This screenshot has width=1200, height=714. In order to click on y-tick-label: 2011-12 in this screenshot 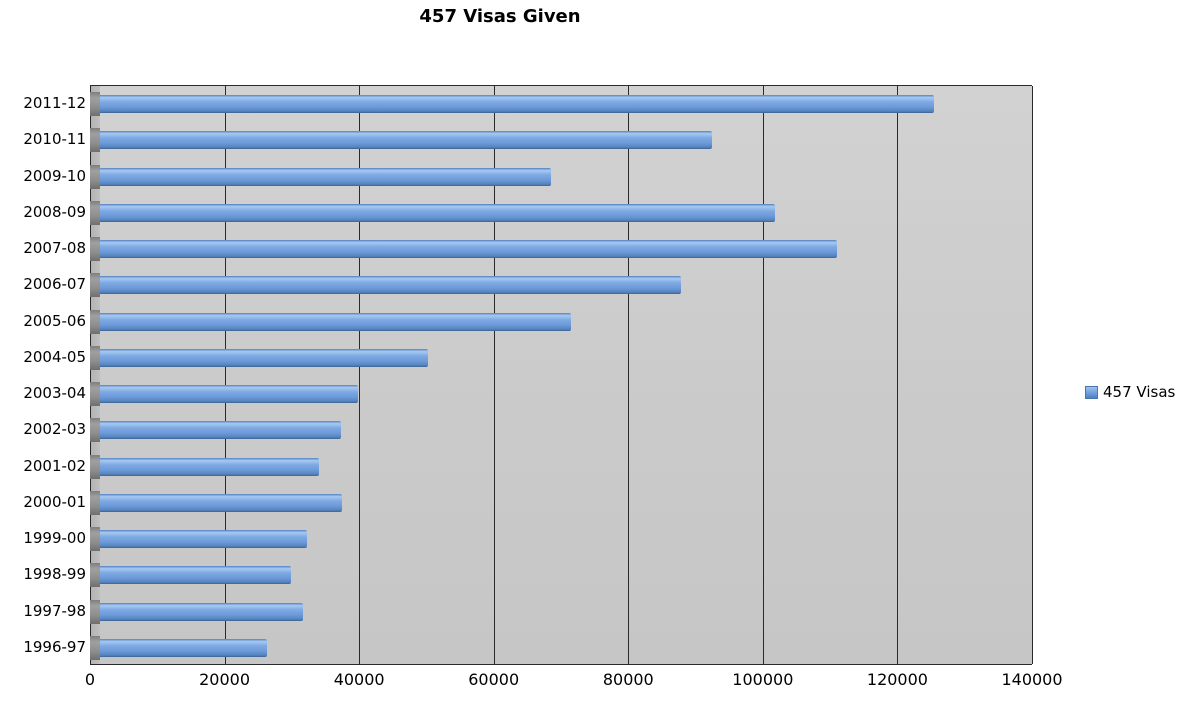, I will do `click(54, 103)`.